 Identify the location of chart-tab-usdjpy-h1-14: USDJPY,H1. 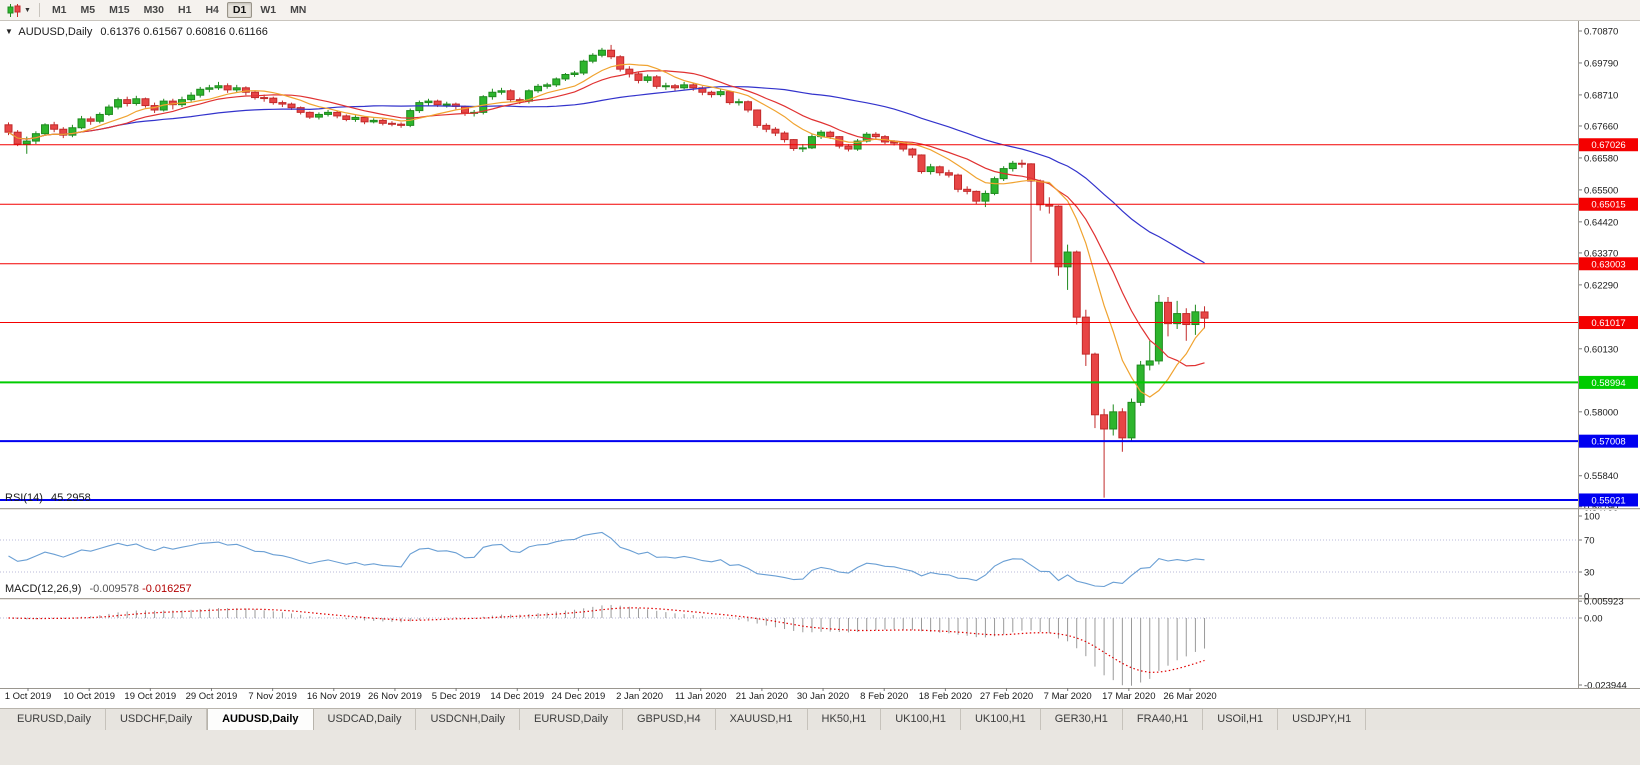
(1322, 719).